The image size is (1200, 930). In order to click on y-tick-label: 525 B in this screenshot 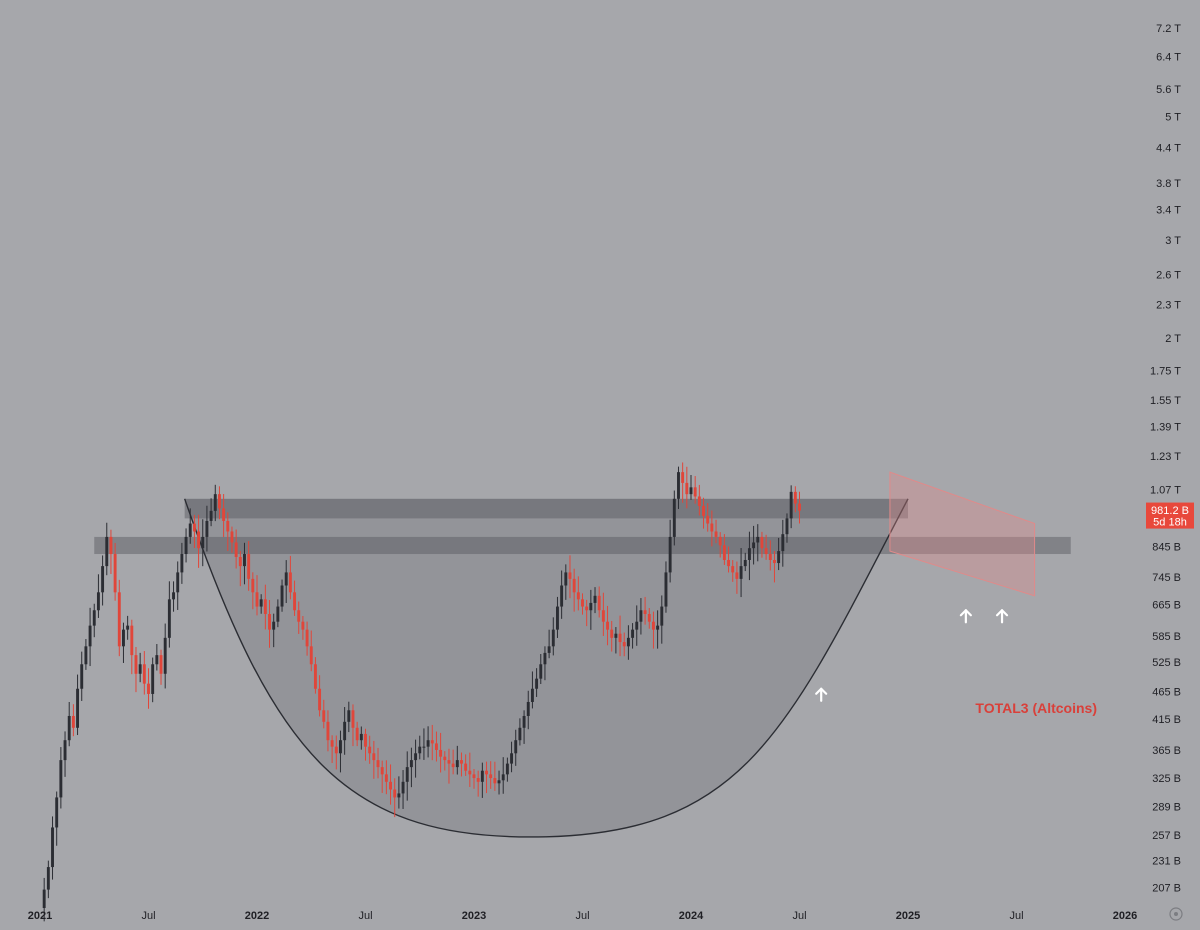, I will do `click(1166, 663)`.